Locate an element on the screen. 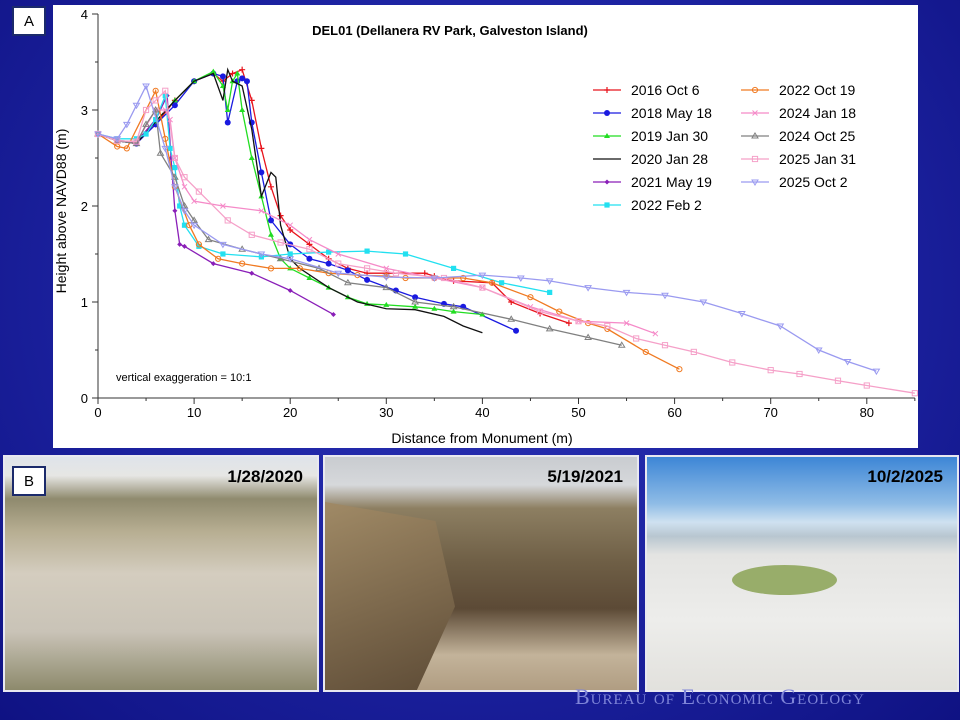  legend-label: 2024 Jan 18 is located at coordinates (817, 113).